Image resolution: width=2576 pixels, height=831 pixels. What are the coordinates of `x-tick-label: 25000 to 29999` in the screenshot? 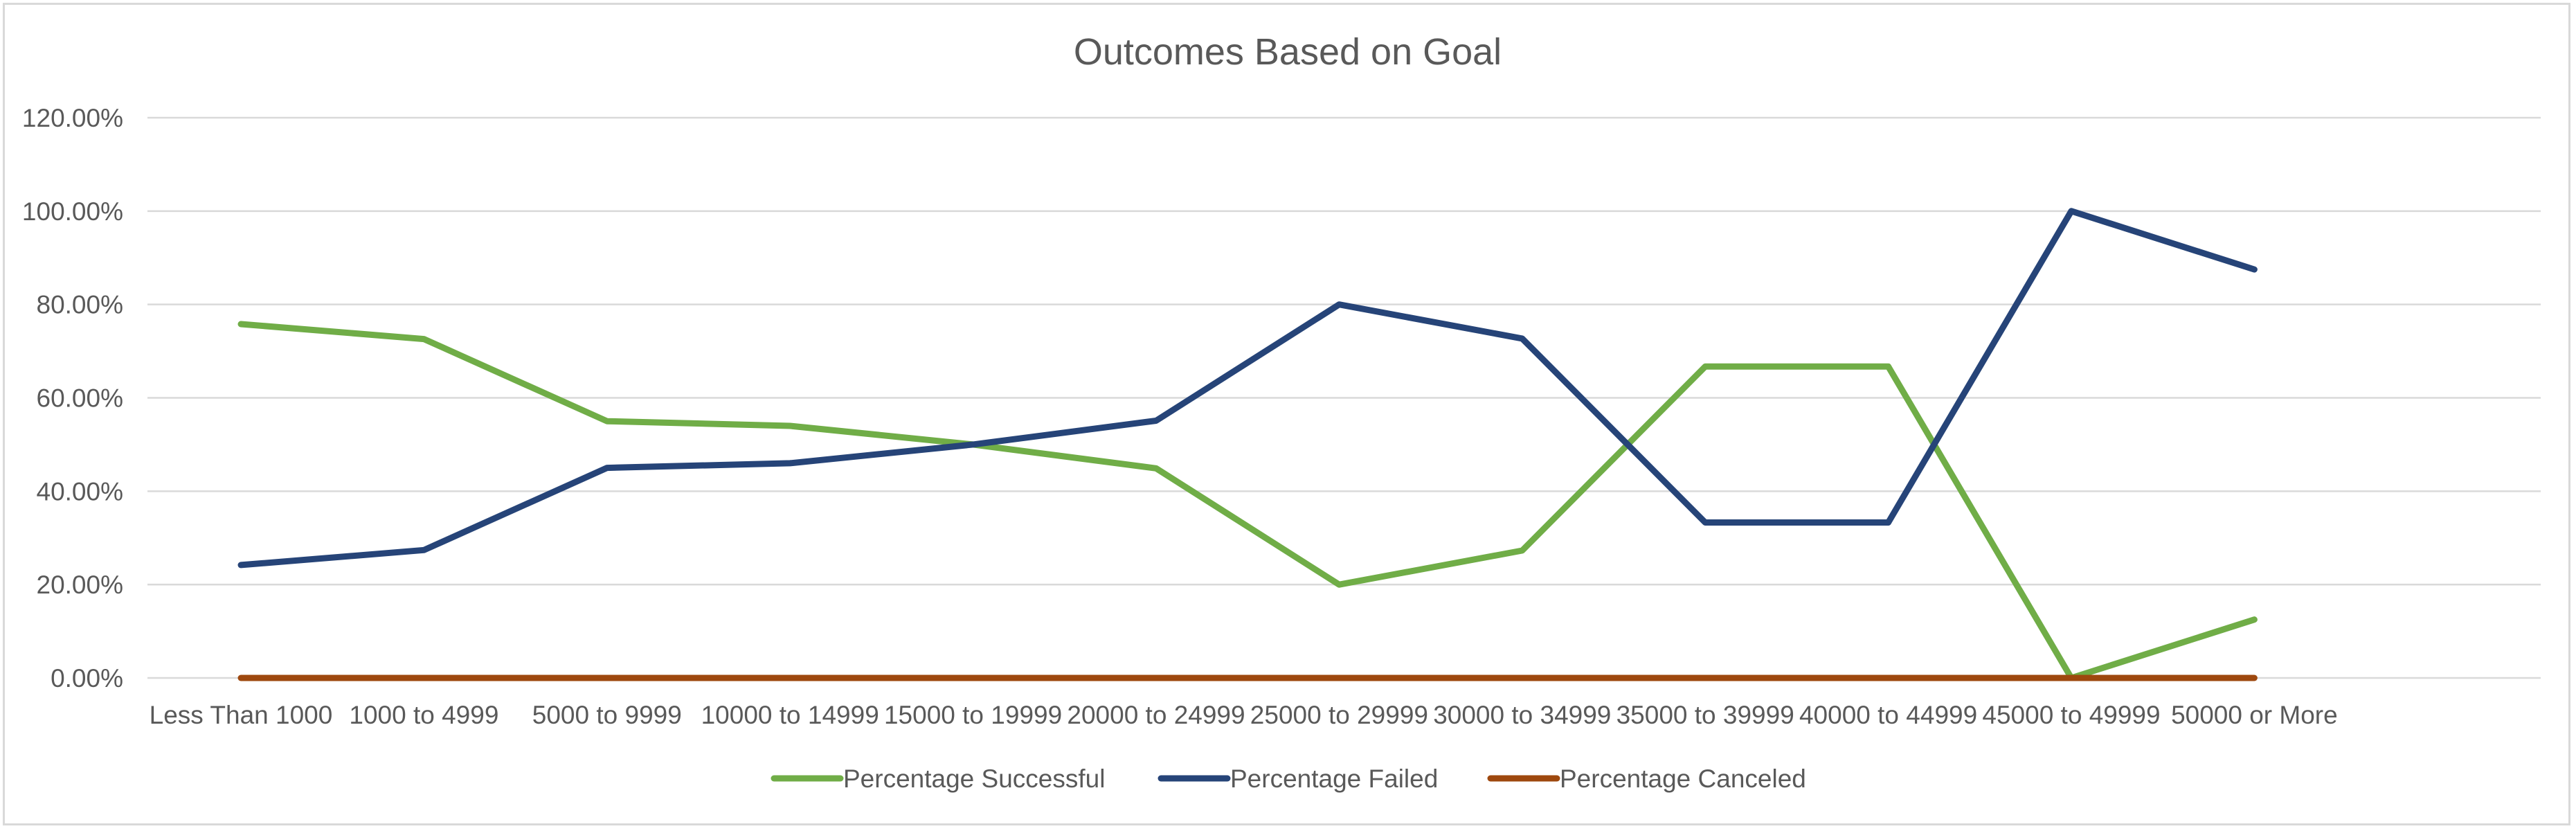 It's located at (1339, 715).